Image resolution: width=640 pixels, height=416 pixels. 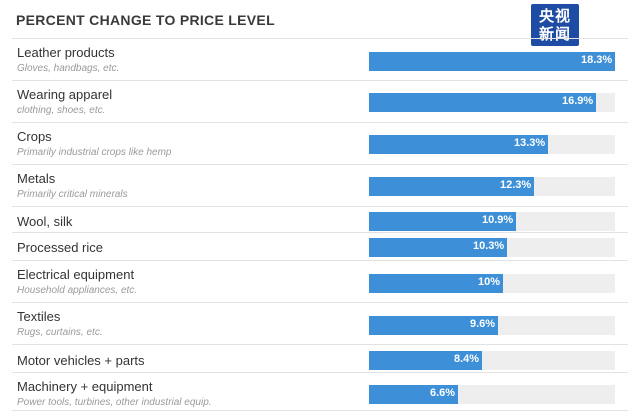 I want to click on bar-wearing-apparel, so click(x=482, y=102).